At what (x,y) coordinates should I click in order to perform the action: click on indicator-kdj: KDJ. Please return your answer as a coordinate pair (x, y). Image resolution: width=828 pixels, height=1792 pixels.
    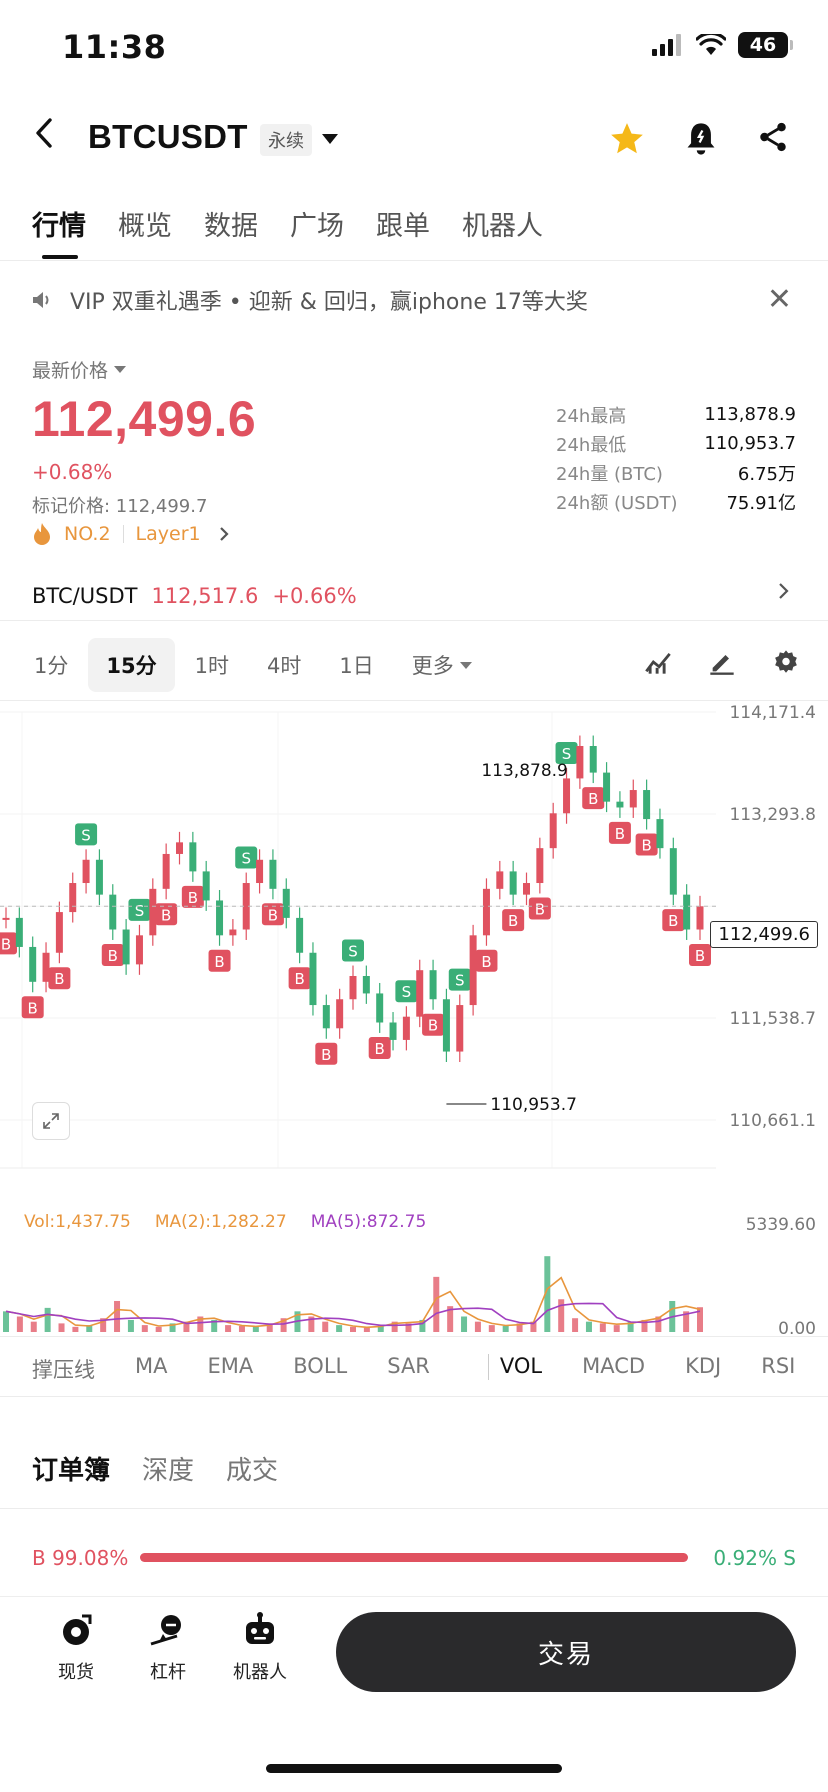
    Looking at the image, I should click on (703, 1366).